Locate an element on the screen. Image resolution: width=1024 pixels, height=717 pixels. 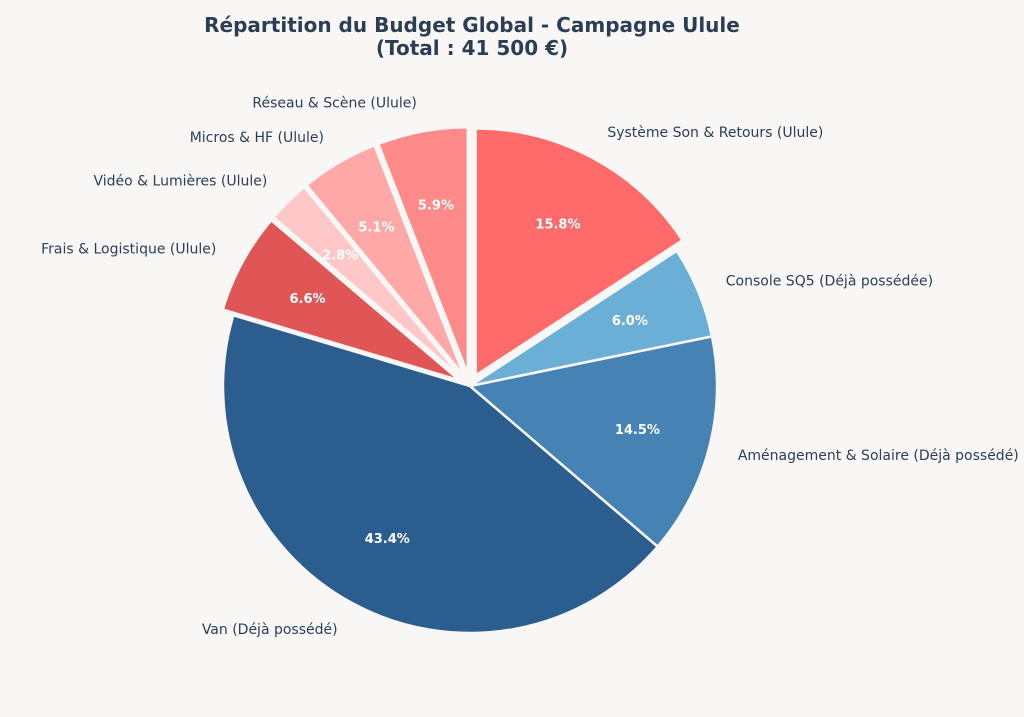
slice-percent-label: 5.1% is located at coordinates (376, 228).